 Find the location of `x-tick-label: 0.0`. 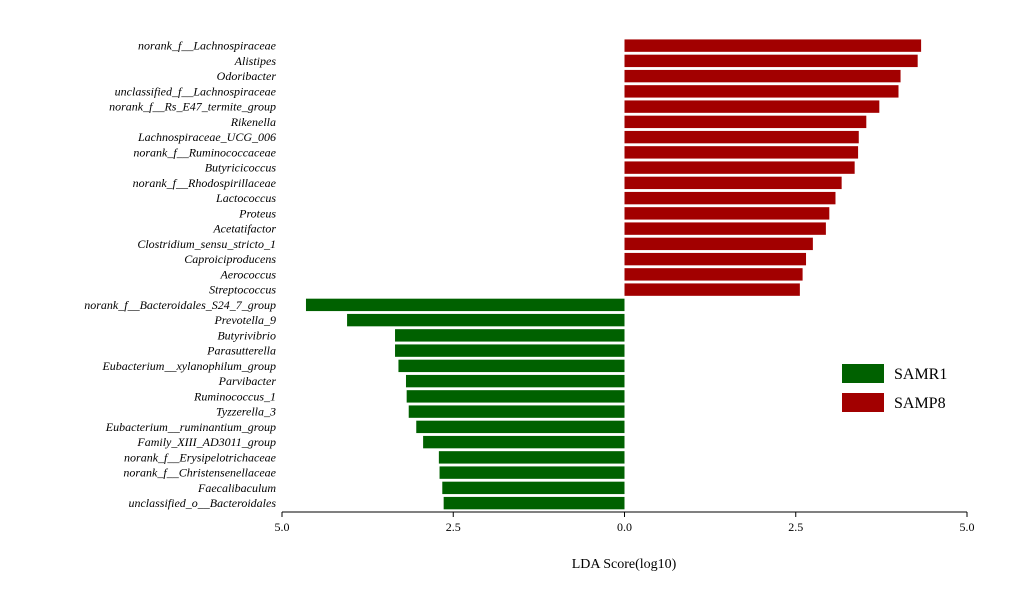

x-tick-label: 0.0 is located at coordinates (624, 527).